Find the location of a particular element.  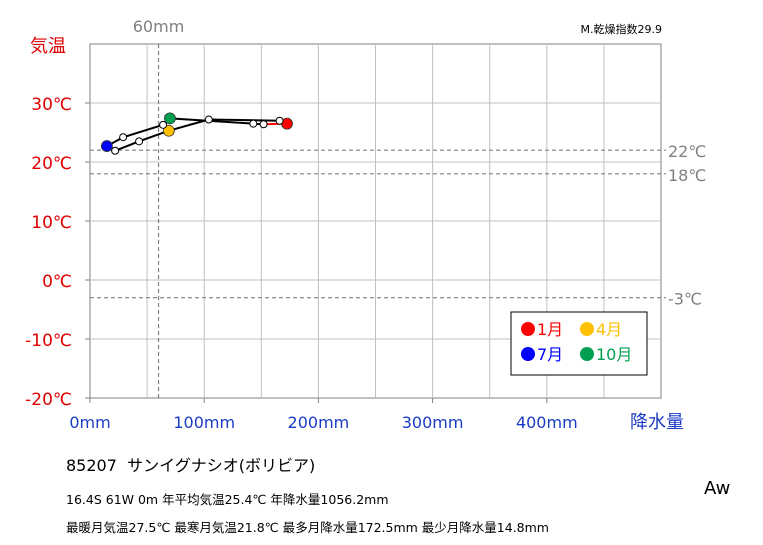

reference-label: 60mm is located at coordinates (159, 26).